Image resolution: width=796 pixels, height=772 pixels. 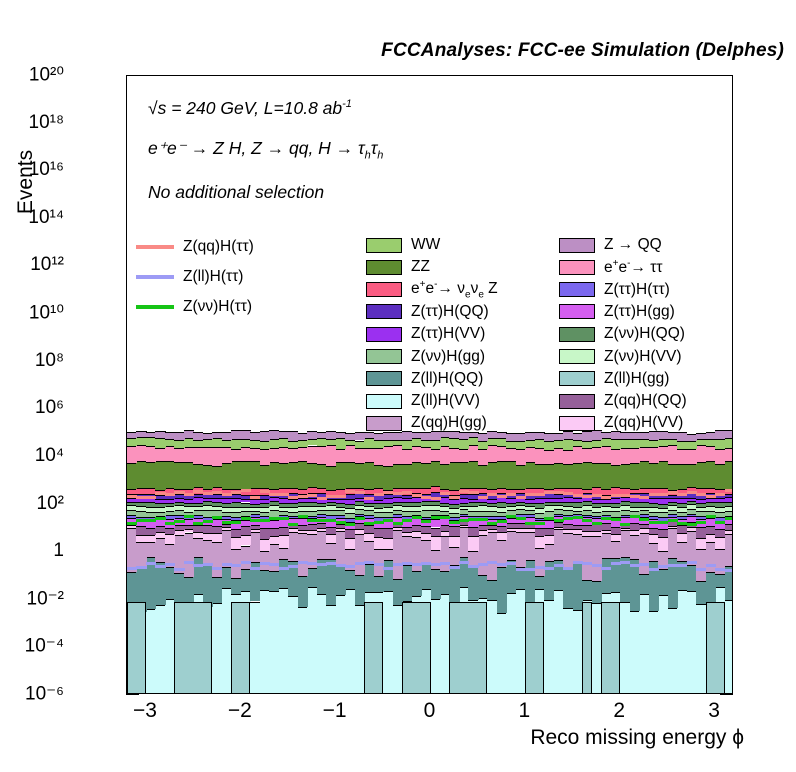 What do you see at coordinates (623, 401) in the screenshot?
I see `legend-item: Z(qq)H(QQ)` at bounding box center [623, 401].